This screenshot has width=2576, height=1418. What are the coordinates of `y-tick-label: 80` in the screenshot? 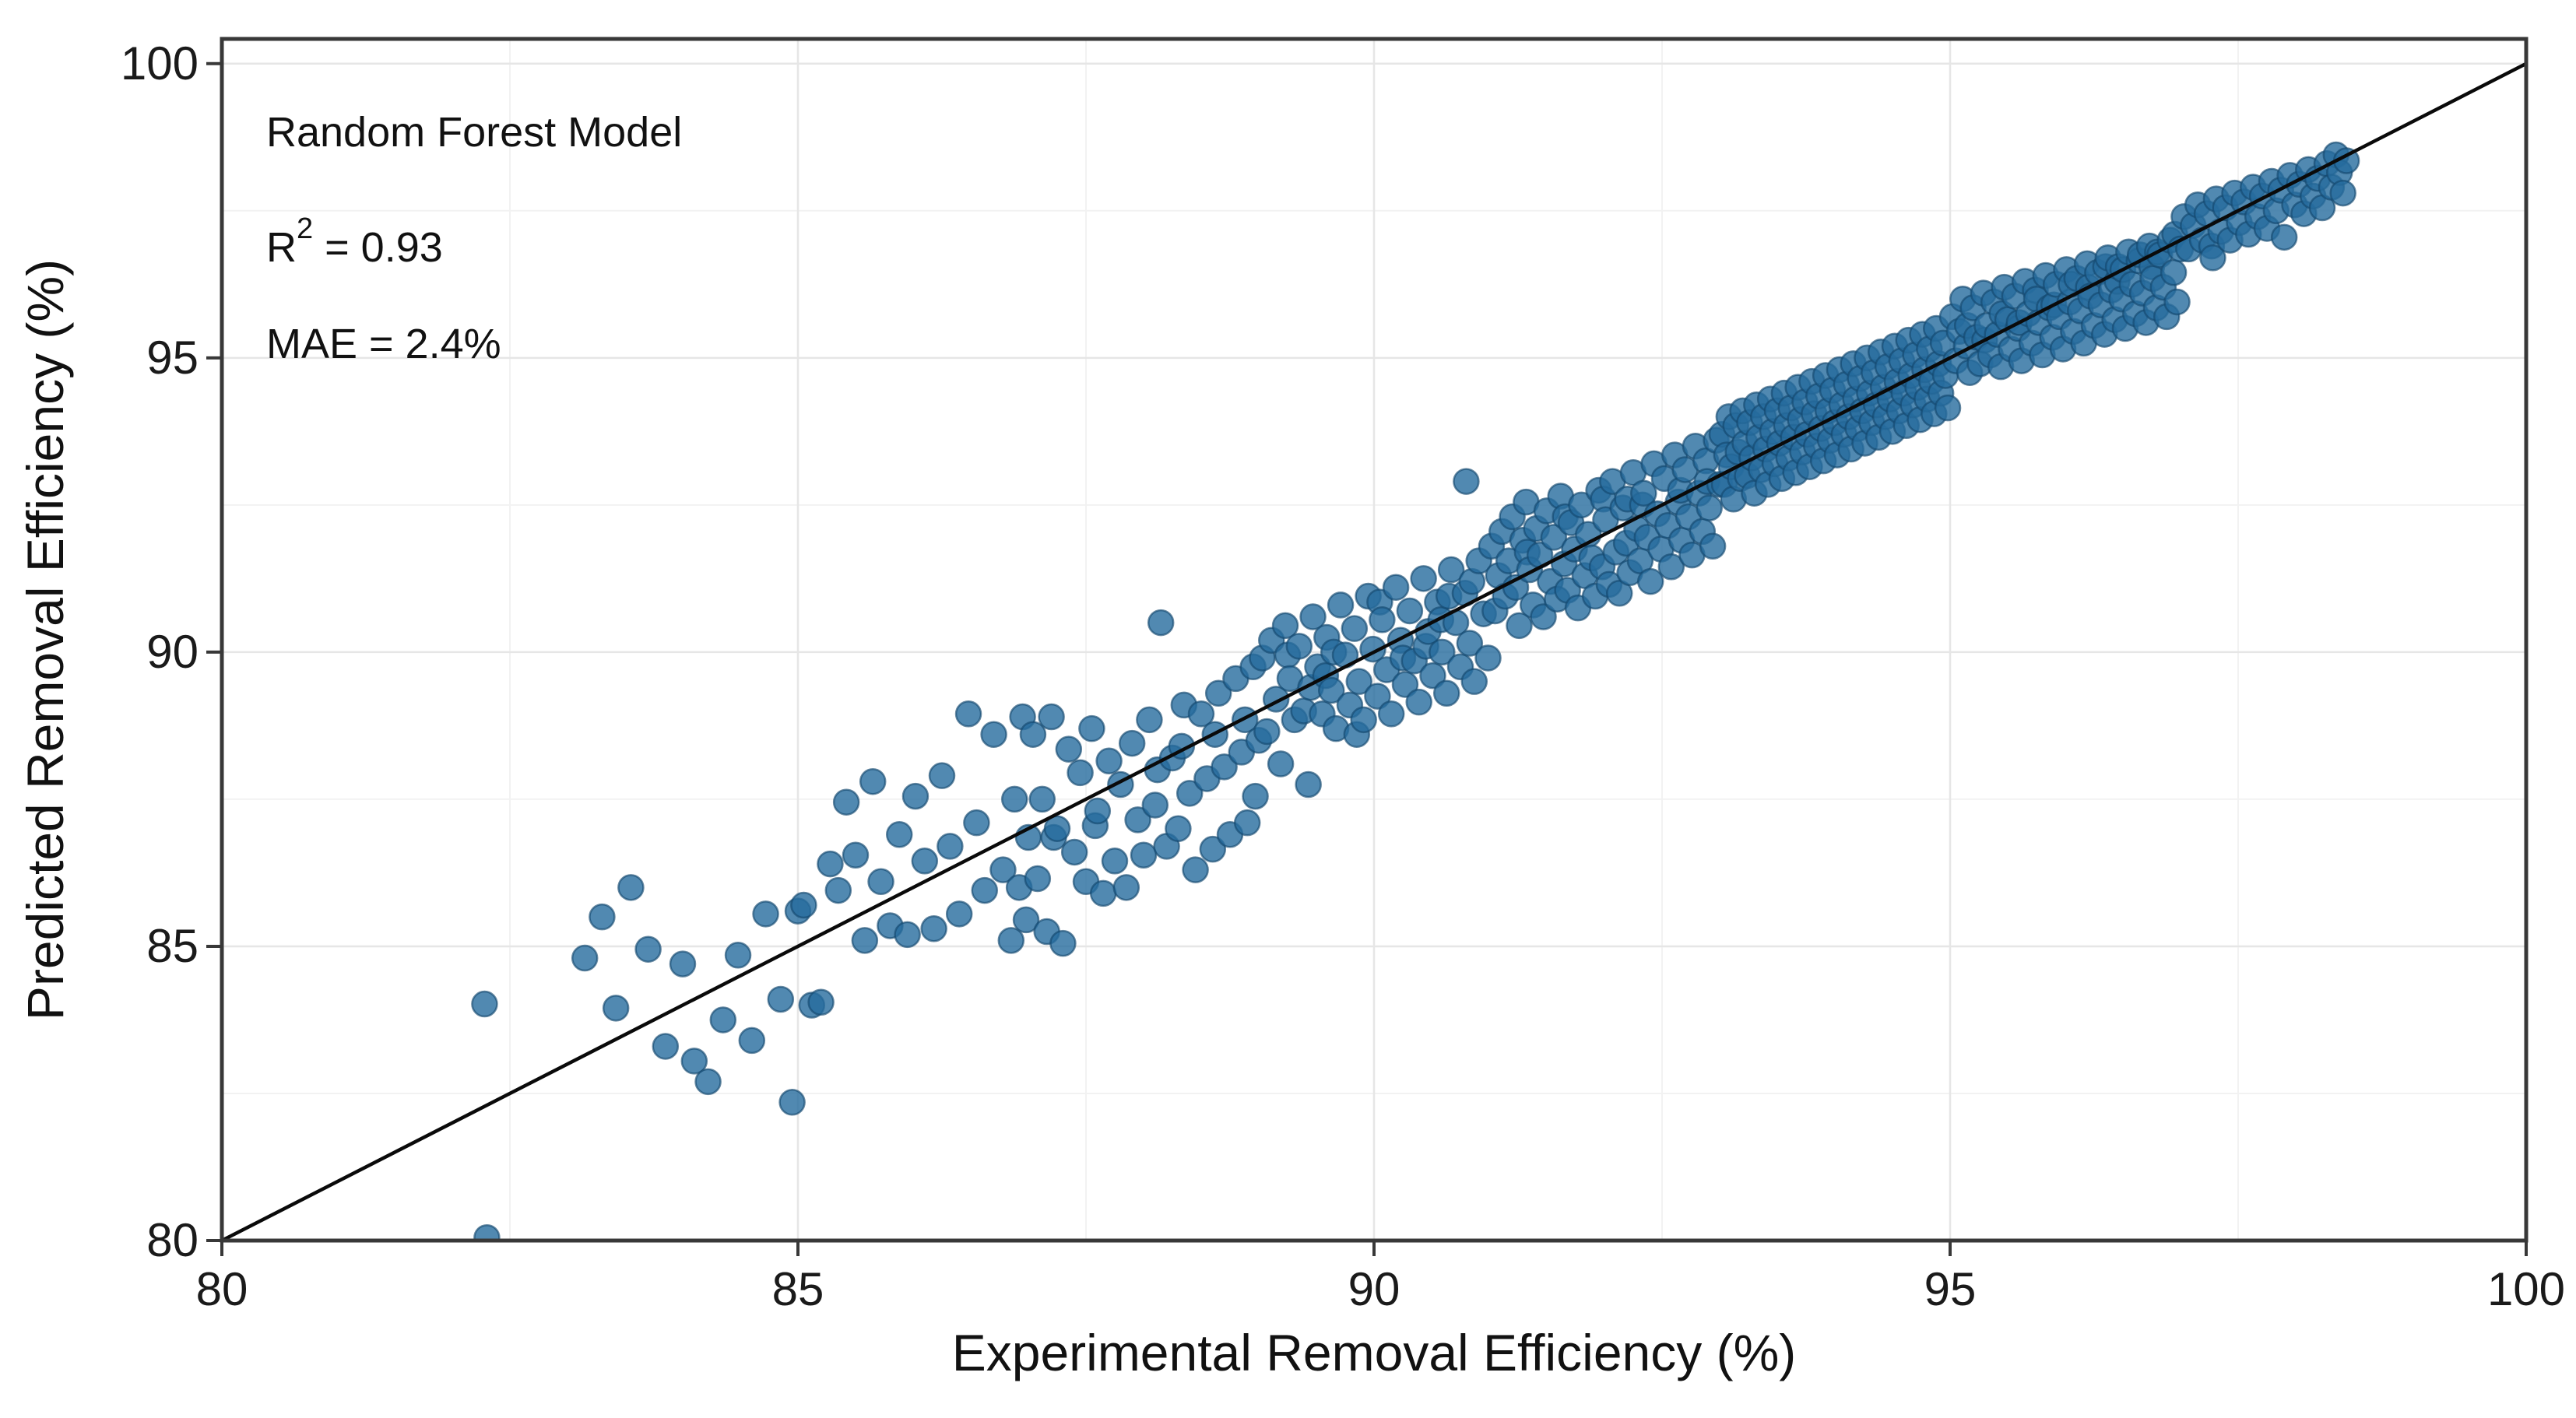 It's located at (172, 1240).